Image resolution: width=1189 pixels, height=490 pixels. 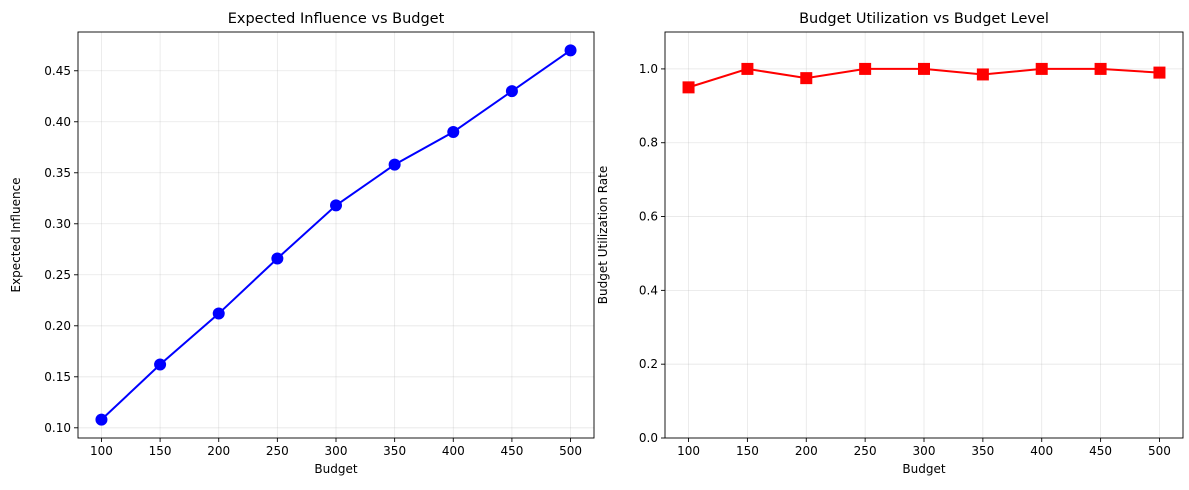 What do you see at coordinates (16, 234) in the screenshot?
I see `y-axis-label: Expected Influence` at bounding box center [16, 234].